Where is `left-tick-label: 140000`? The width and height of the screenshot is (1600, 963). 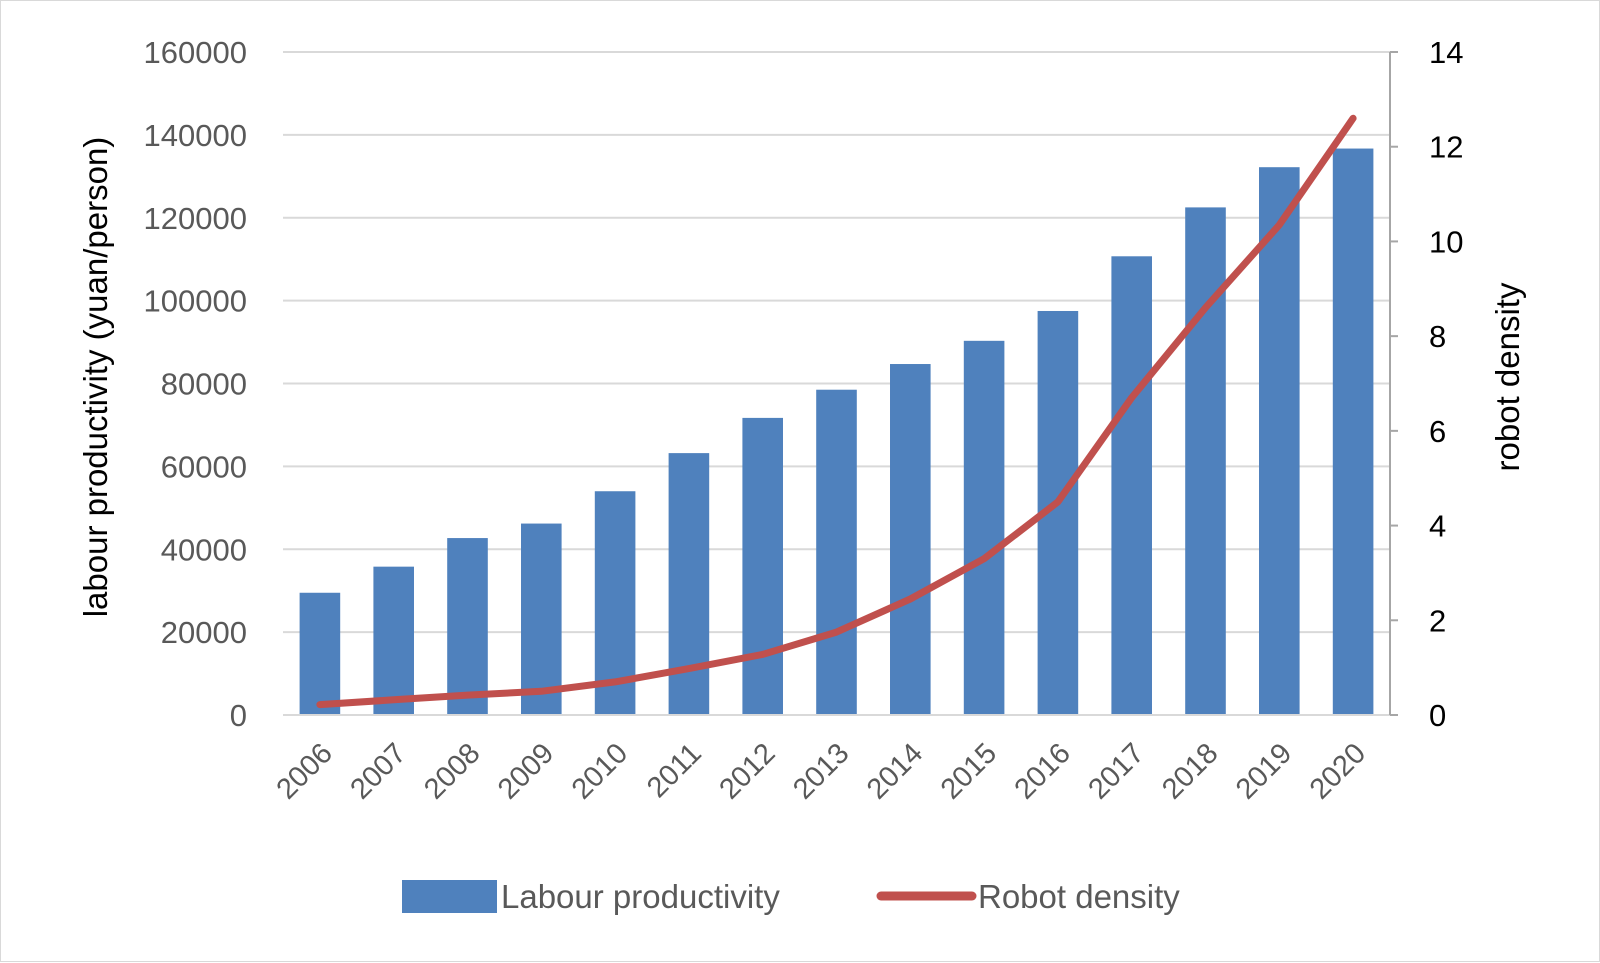 left-tick-label: 140000 is located at coordinates (195, 135).